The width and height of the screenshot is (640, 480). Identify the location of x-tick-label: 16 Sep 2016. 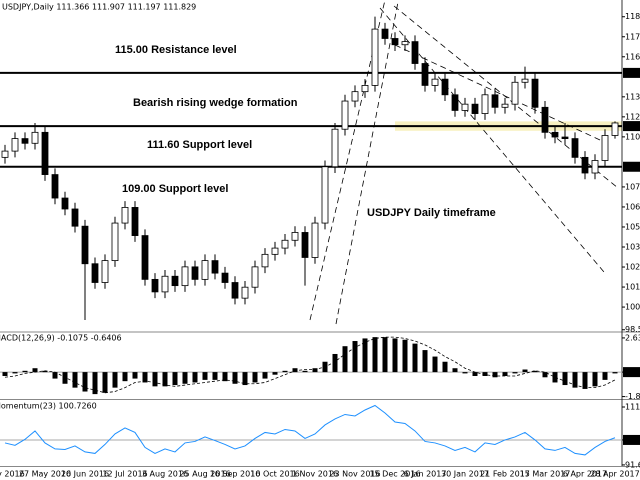
(235, 474).